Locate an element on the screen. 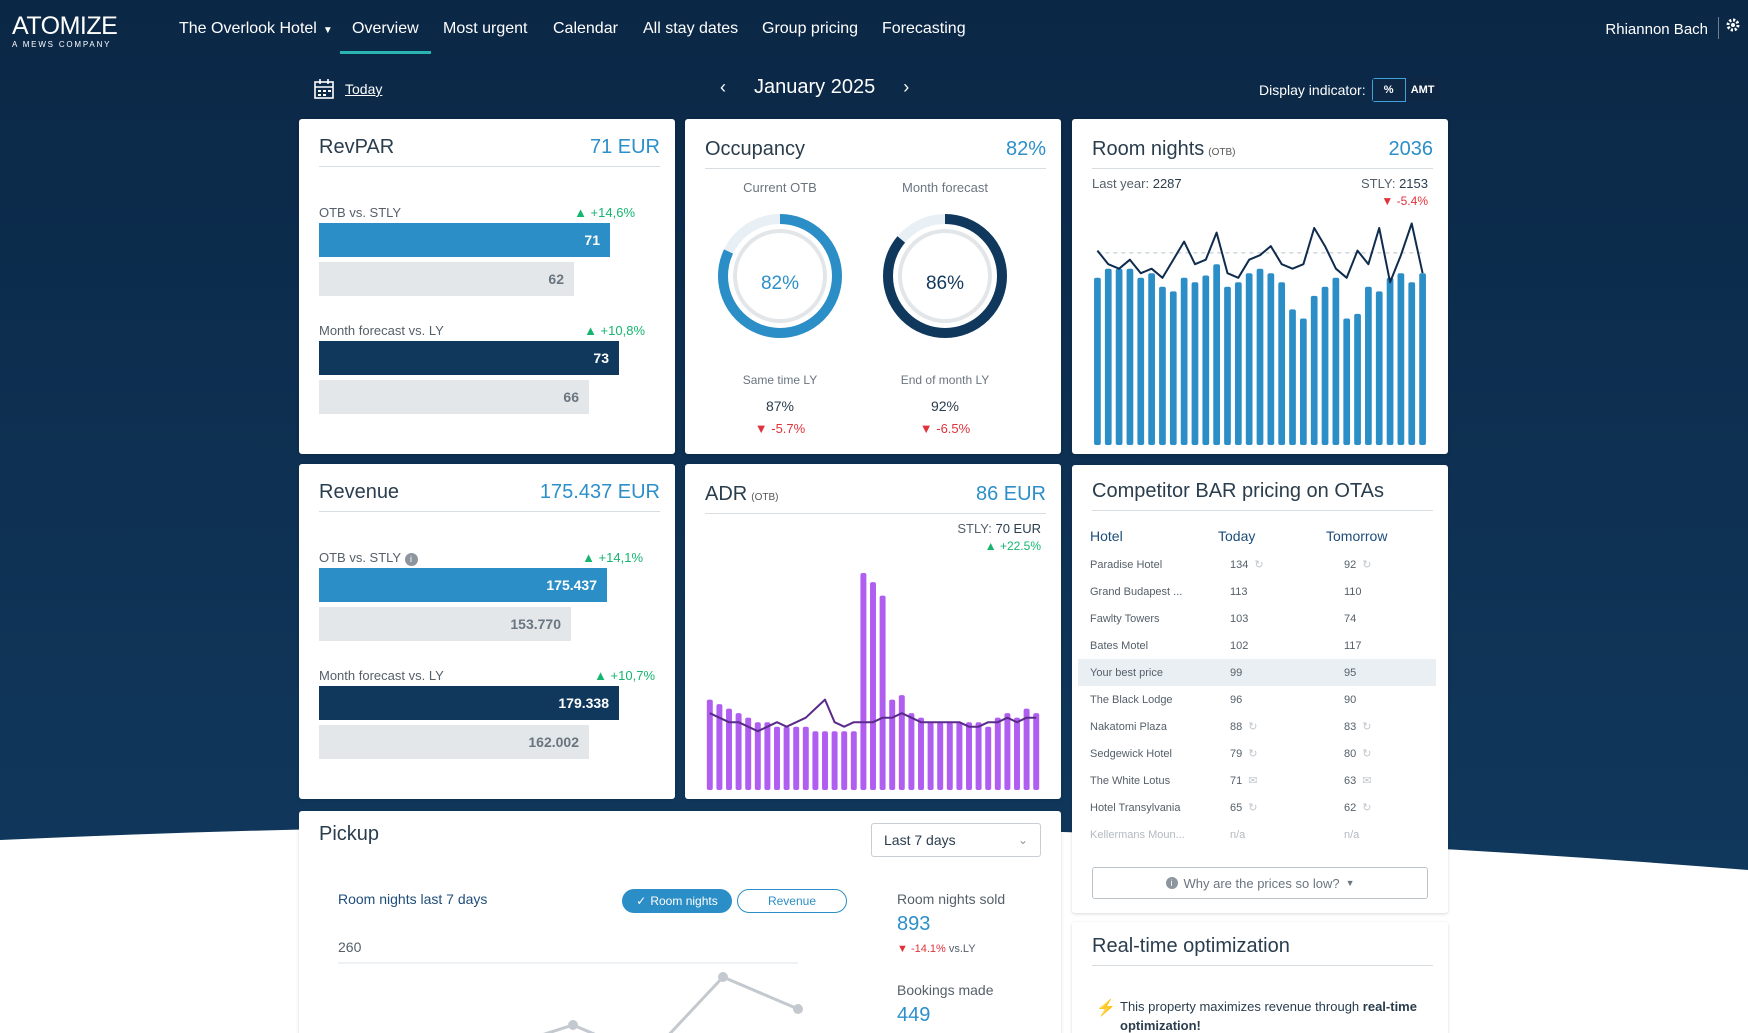 Image resolution: width=1748 pixels, height=1033 pixels. nav-forecasting: Forecasting is located at coordinates (924, 28).